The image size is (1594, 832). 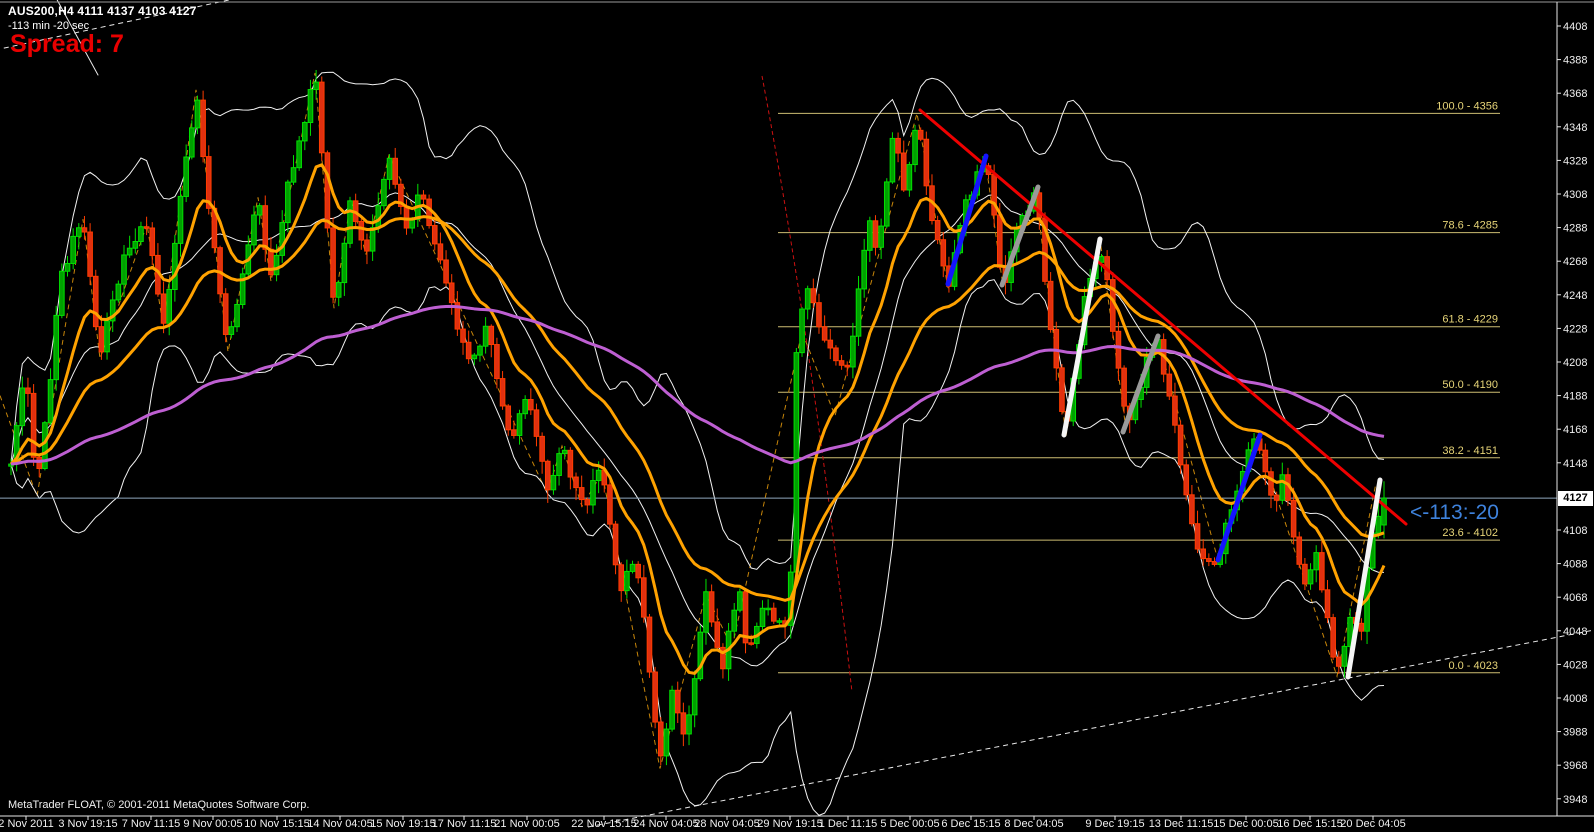 I want to click on time-tick-label: 1 Dec 11:15, so click(x=848, y=824).